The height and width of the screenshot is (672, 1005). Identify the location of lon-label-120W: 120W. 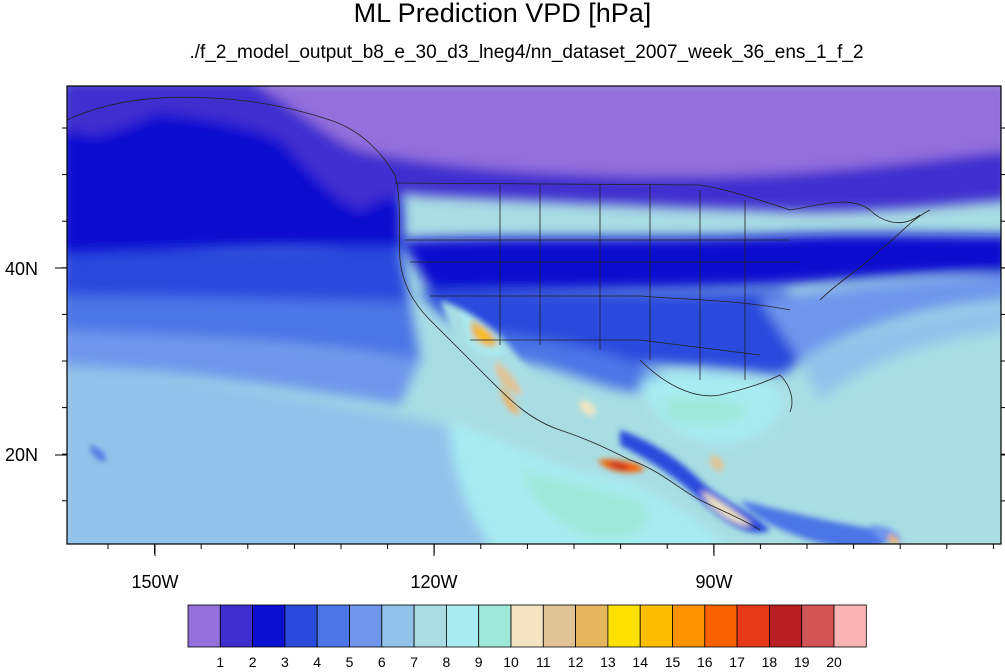
(433, 582).